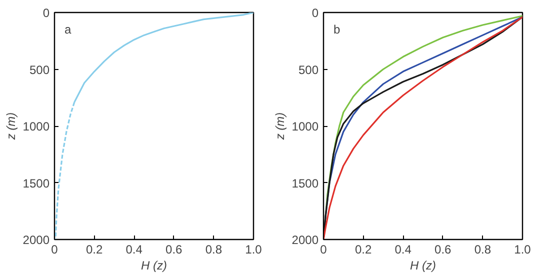 This screenshot has height=279, width=538. Describe the element at coordinates (68, 29) in the screenshot. I see `annotation: a` at that location.